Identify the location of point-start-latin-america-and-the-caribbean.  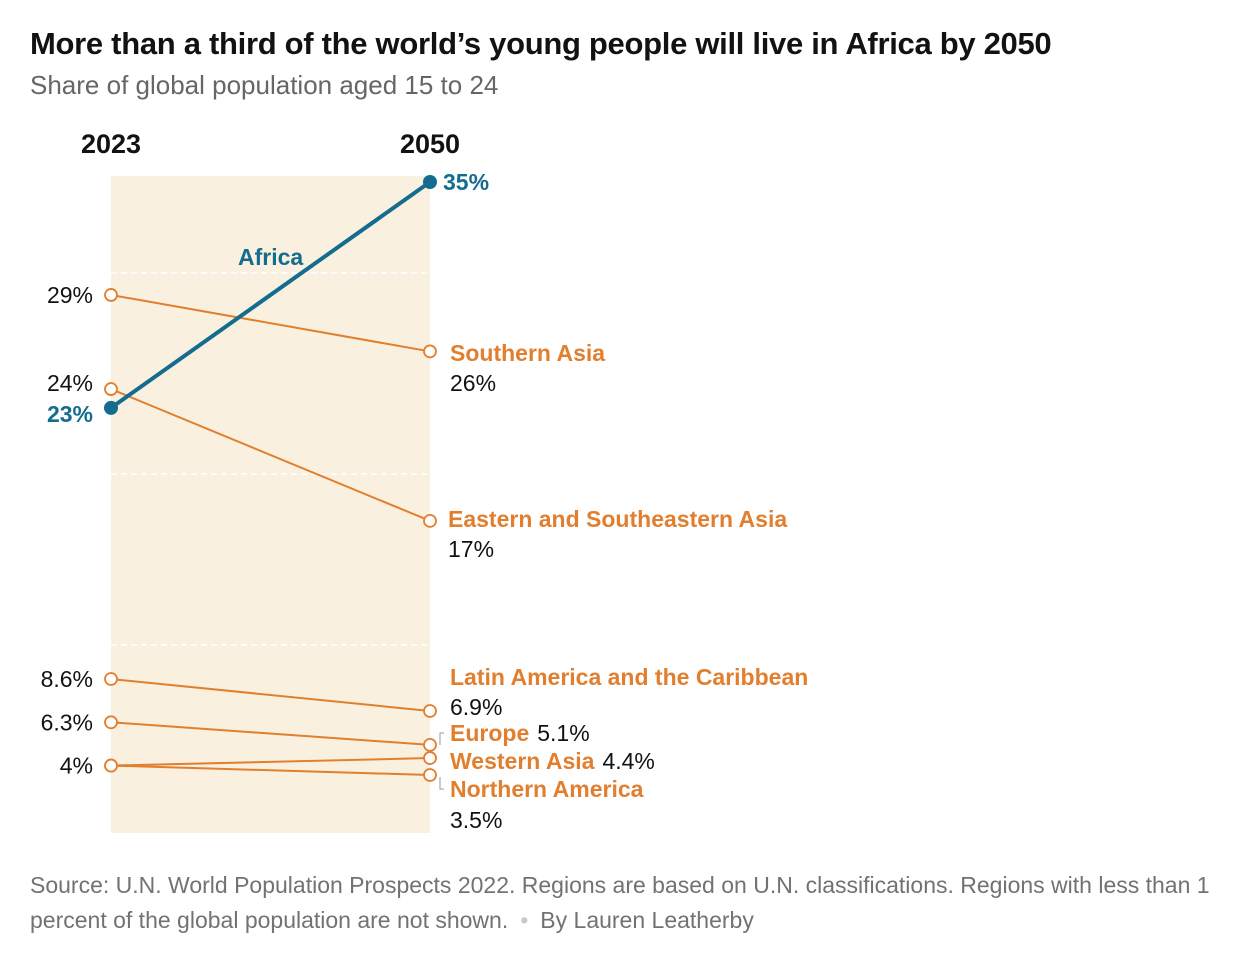
(111, 679).